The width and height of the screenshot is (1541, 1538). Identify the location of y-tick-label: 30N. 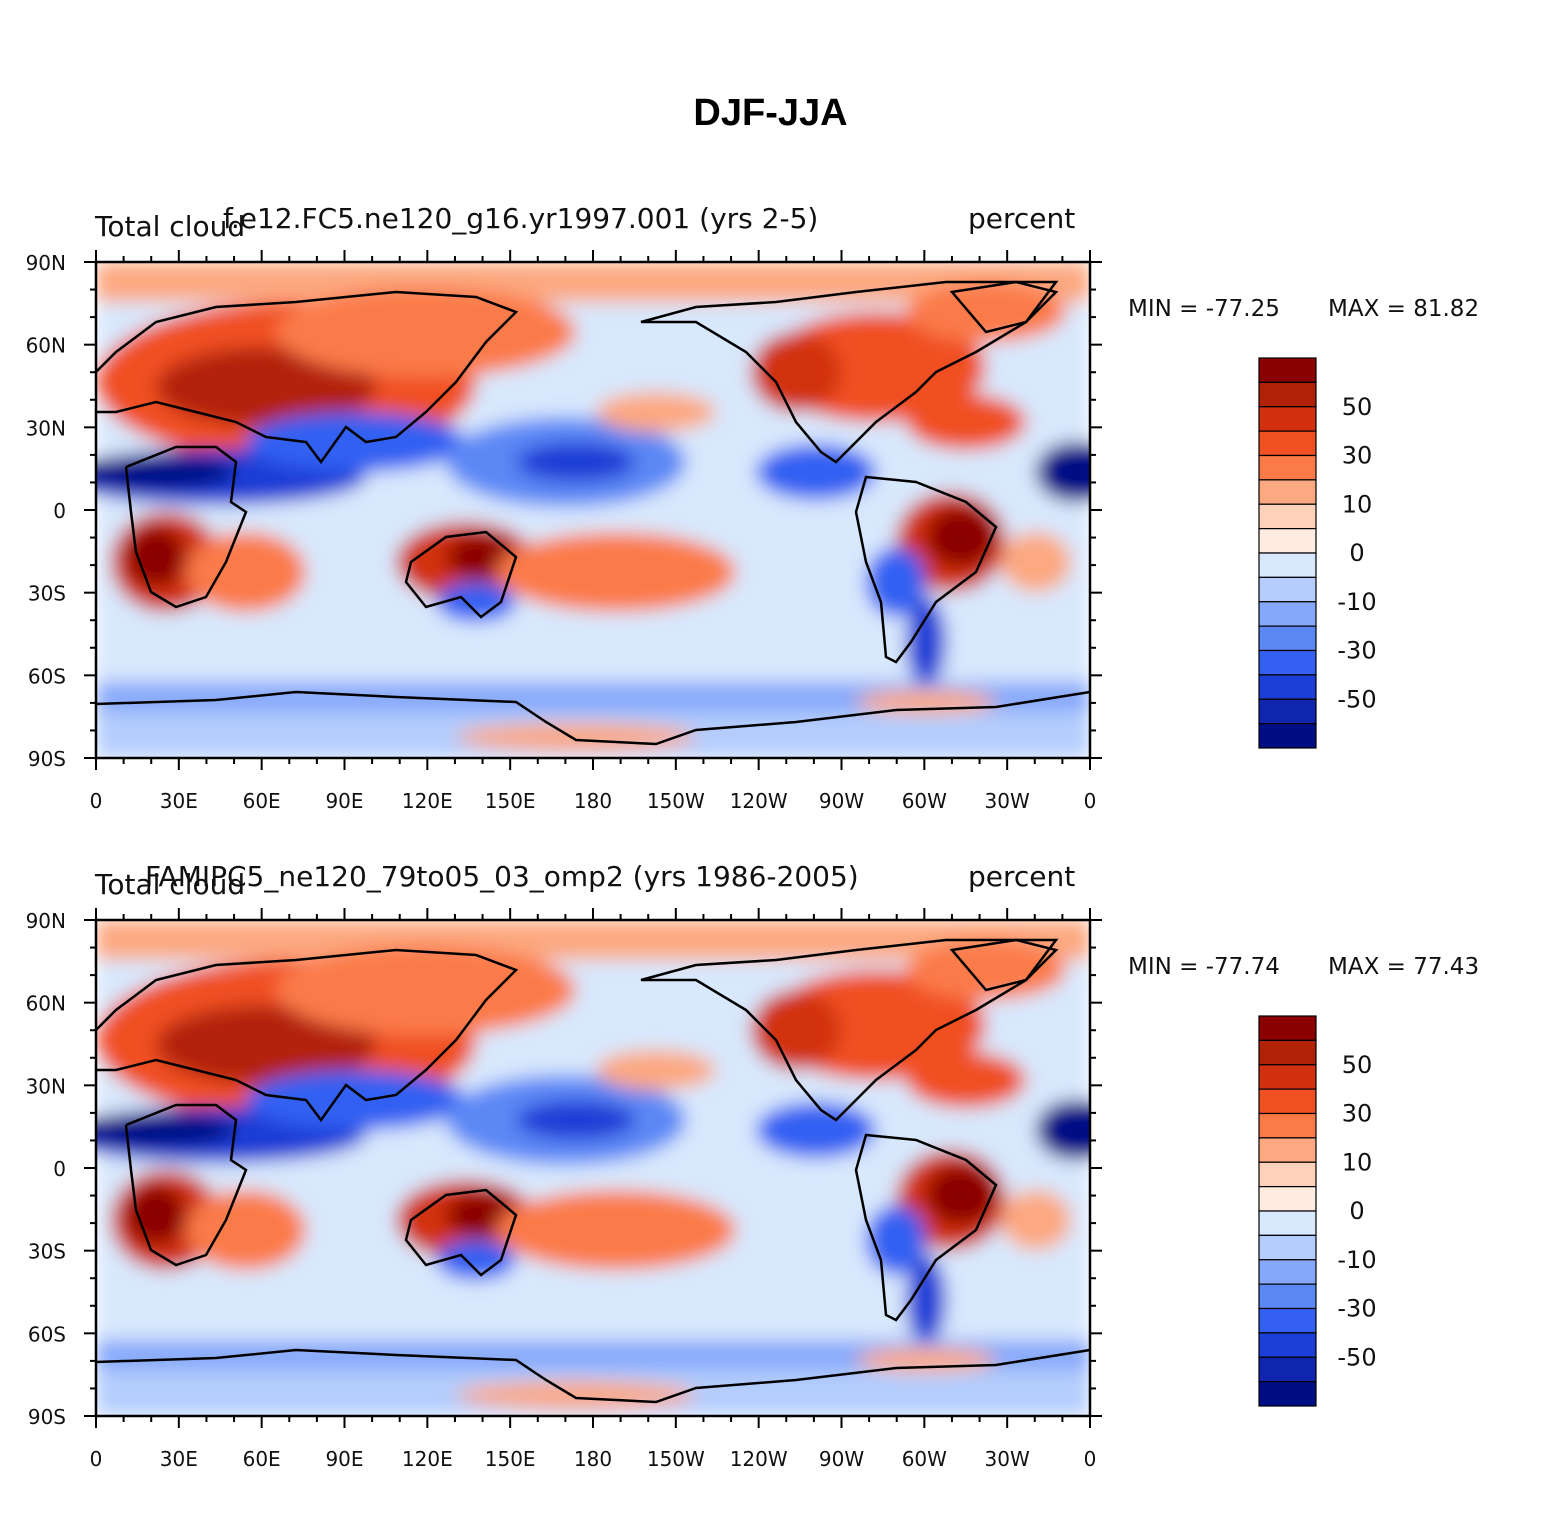
(46, 428).